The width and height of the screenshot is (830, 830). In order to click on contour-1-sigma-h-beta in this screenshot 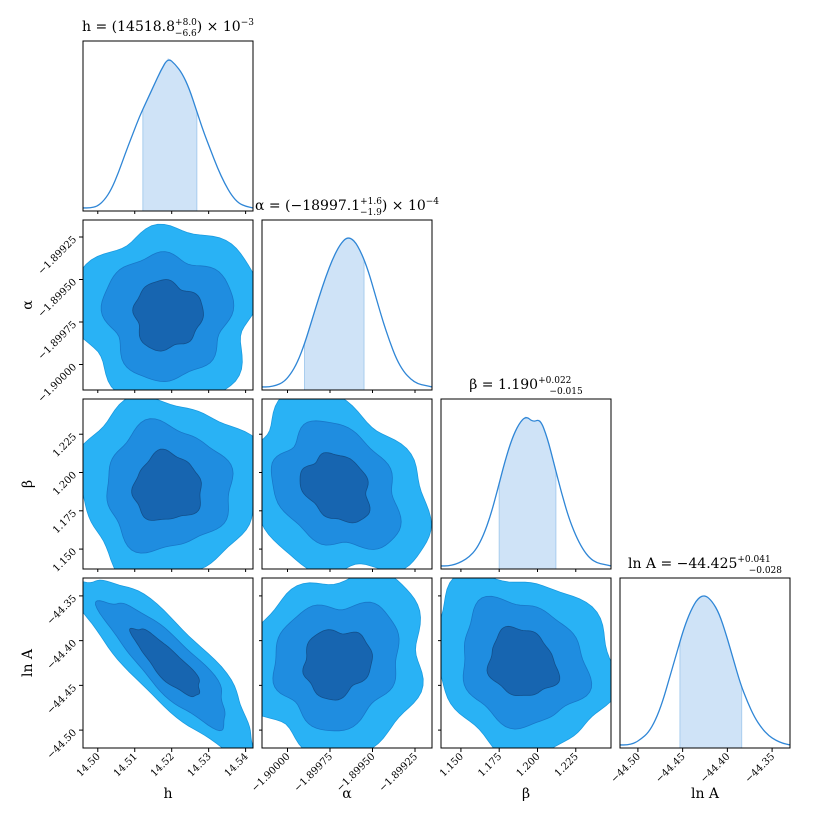, I will do `click(166, 484)`.